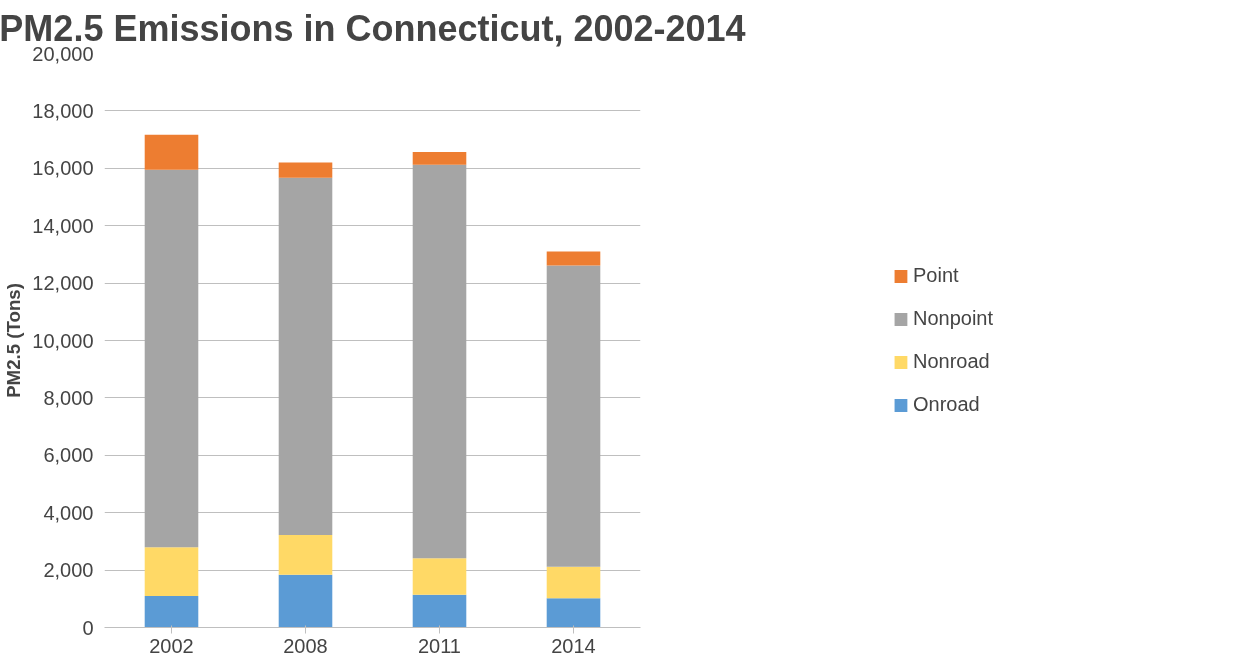 The height and width of the screenshot is (664, 1253). Describe the element at coordinates (63, 225) in the screenshot. I see `y-tick-label: 14,000` at that location.